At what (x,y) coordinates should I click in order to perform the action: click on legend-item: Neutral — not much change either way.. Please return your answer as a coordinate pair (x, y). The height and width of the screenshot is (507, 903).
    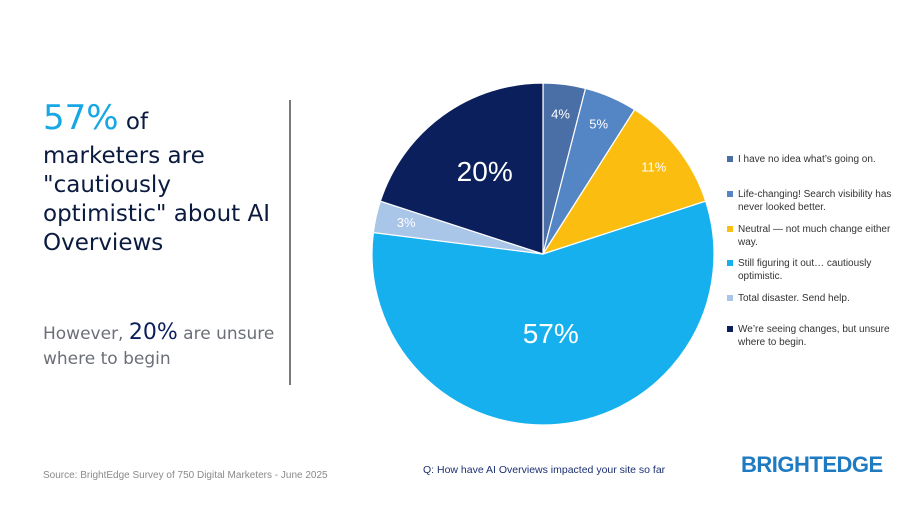
    Looking at the image, I should click on (814, 236).